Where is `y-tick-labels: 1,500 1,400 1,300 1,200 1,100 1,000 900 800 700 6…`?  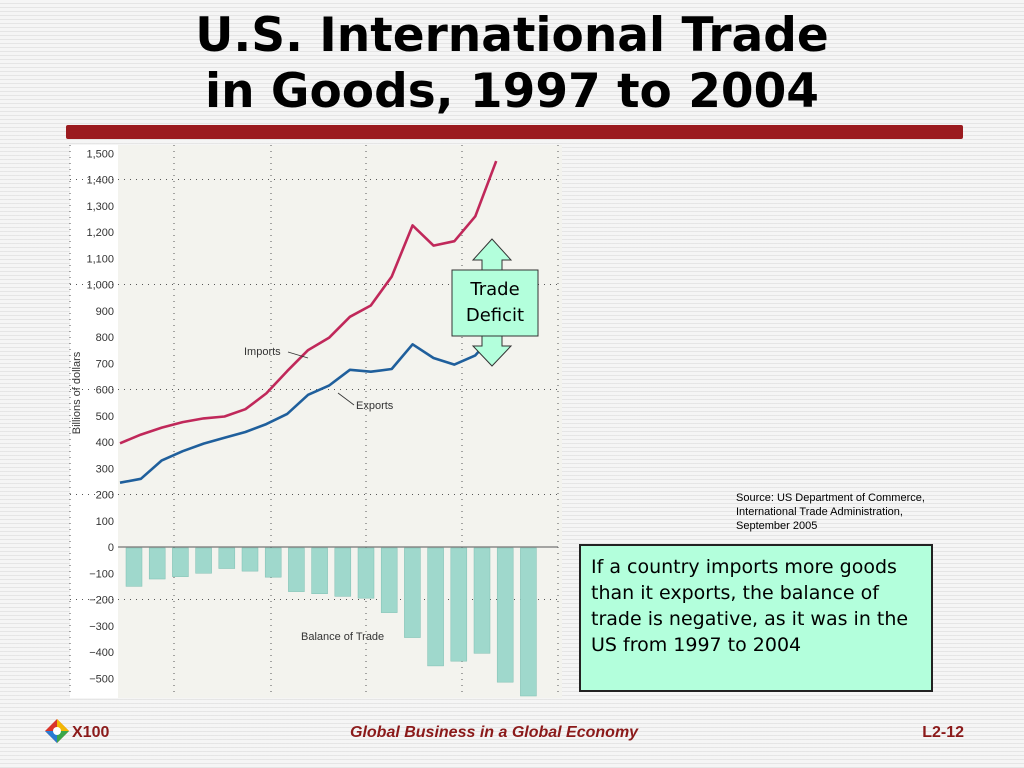 y-tick-labels: 1,500 1,400 1,300 1,200 1,100 1,000 900 800 700 6… is located at coordinates (100, 416).